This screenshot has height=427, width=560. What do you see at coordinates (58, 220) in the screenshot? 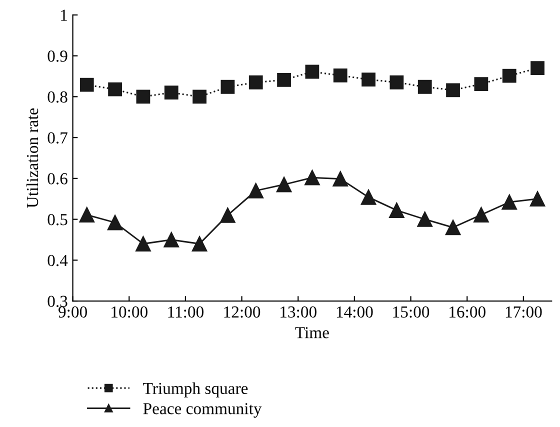
I see `y-tick-label: 0.5` at bounding box center [58, 220].